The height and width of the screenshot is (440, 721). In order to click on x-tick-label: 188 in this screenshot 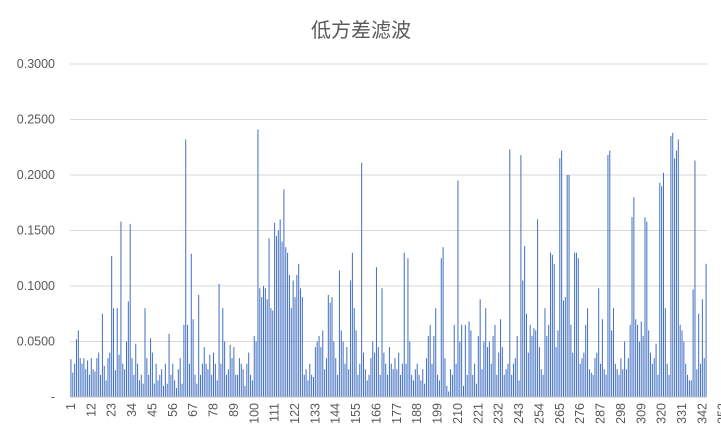, I will do `click(417, 413)`.